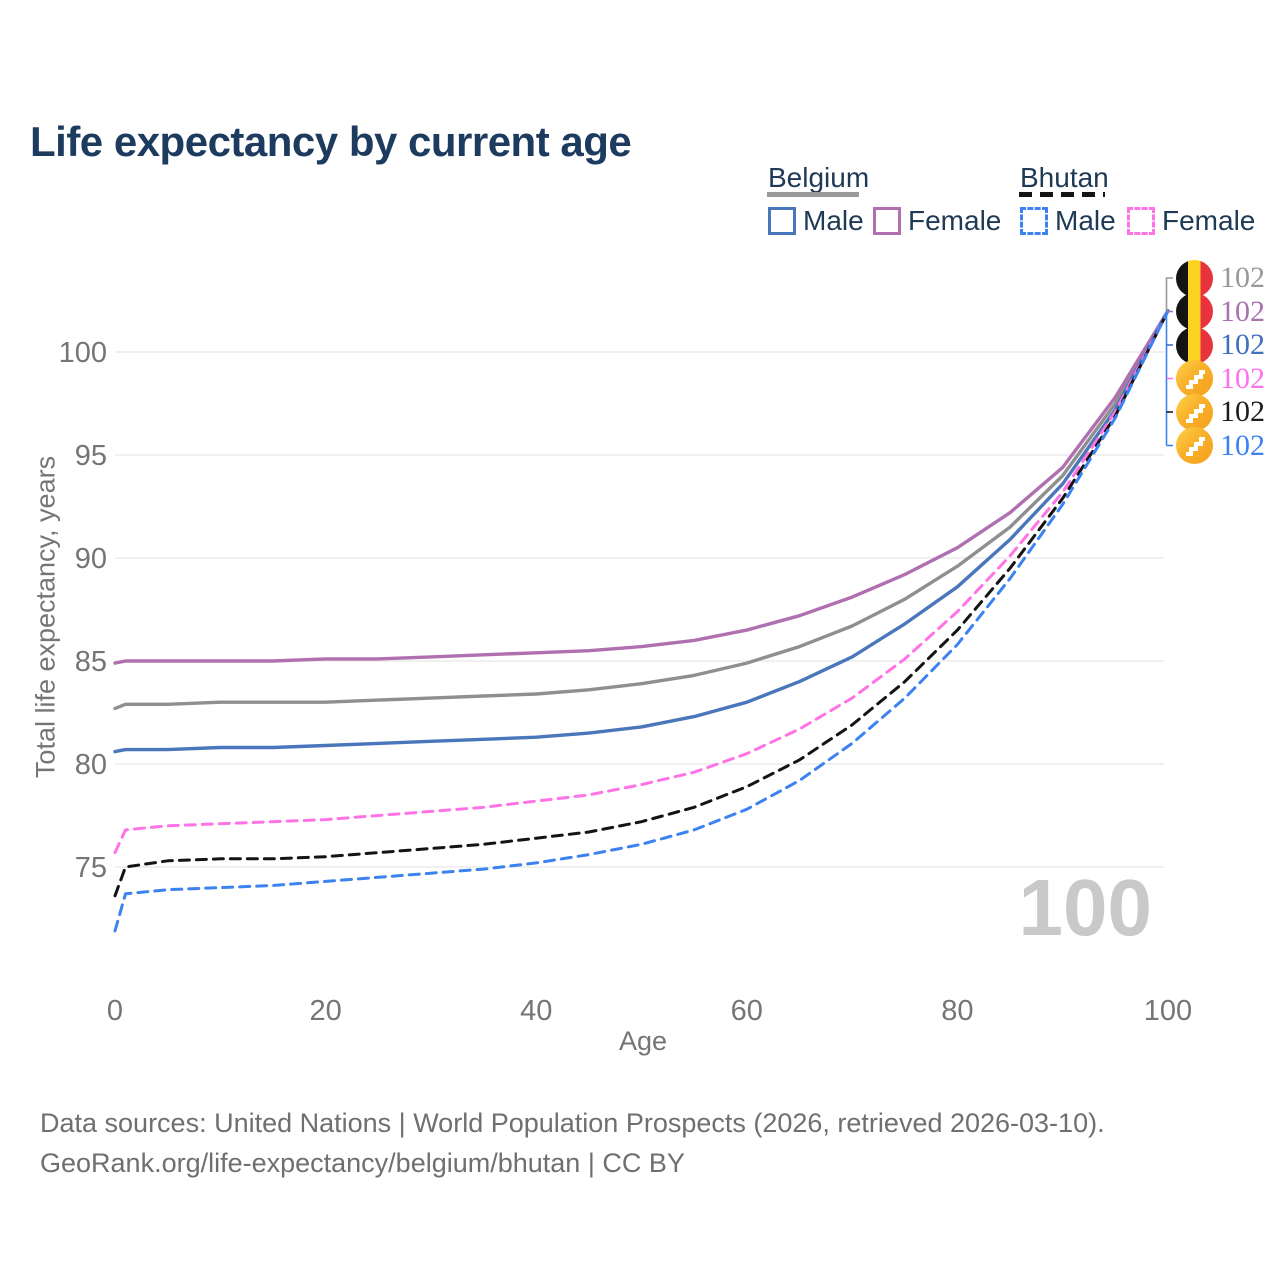 This screenshot has width=1280, height=1280. Describe the element at coordinates (45, 617) in the screenshot. I see `y-axis-title: Total life expectancy, years` at that location.